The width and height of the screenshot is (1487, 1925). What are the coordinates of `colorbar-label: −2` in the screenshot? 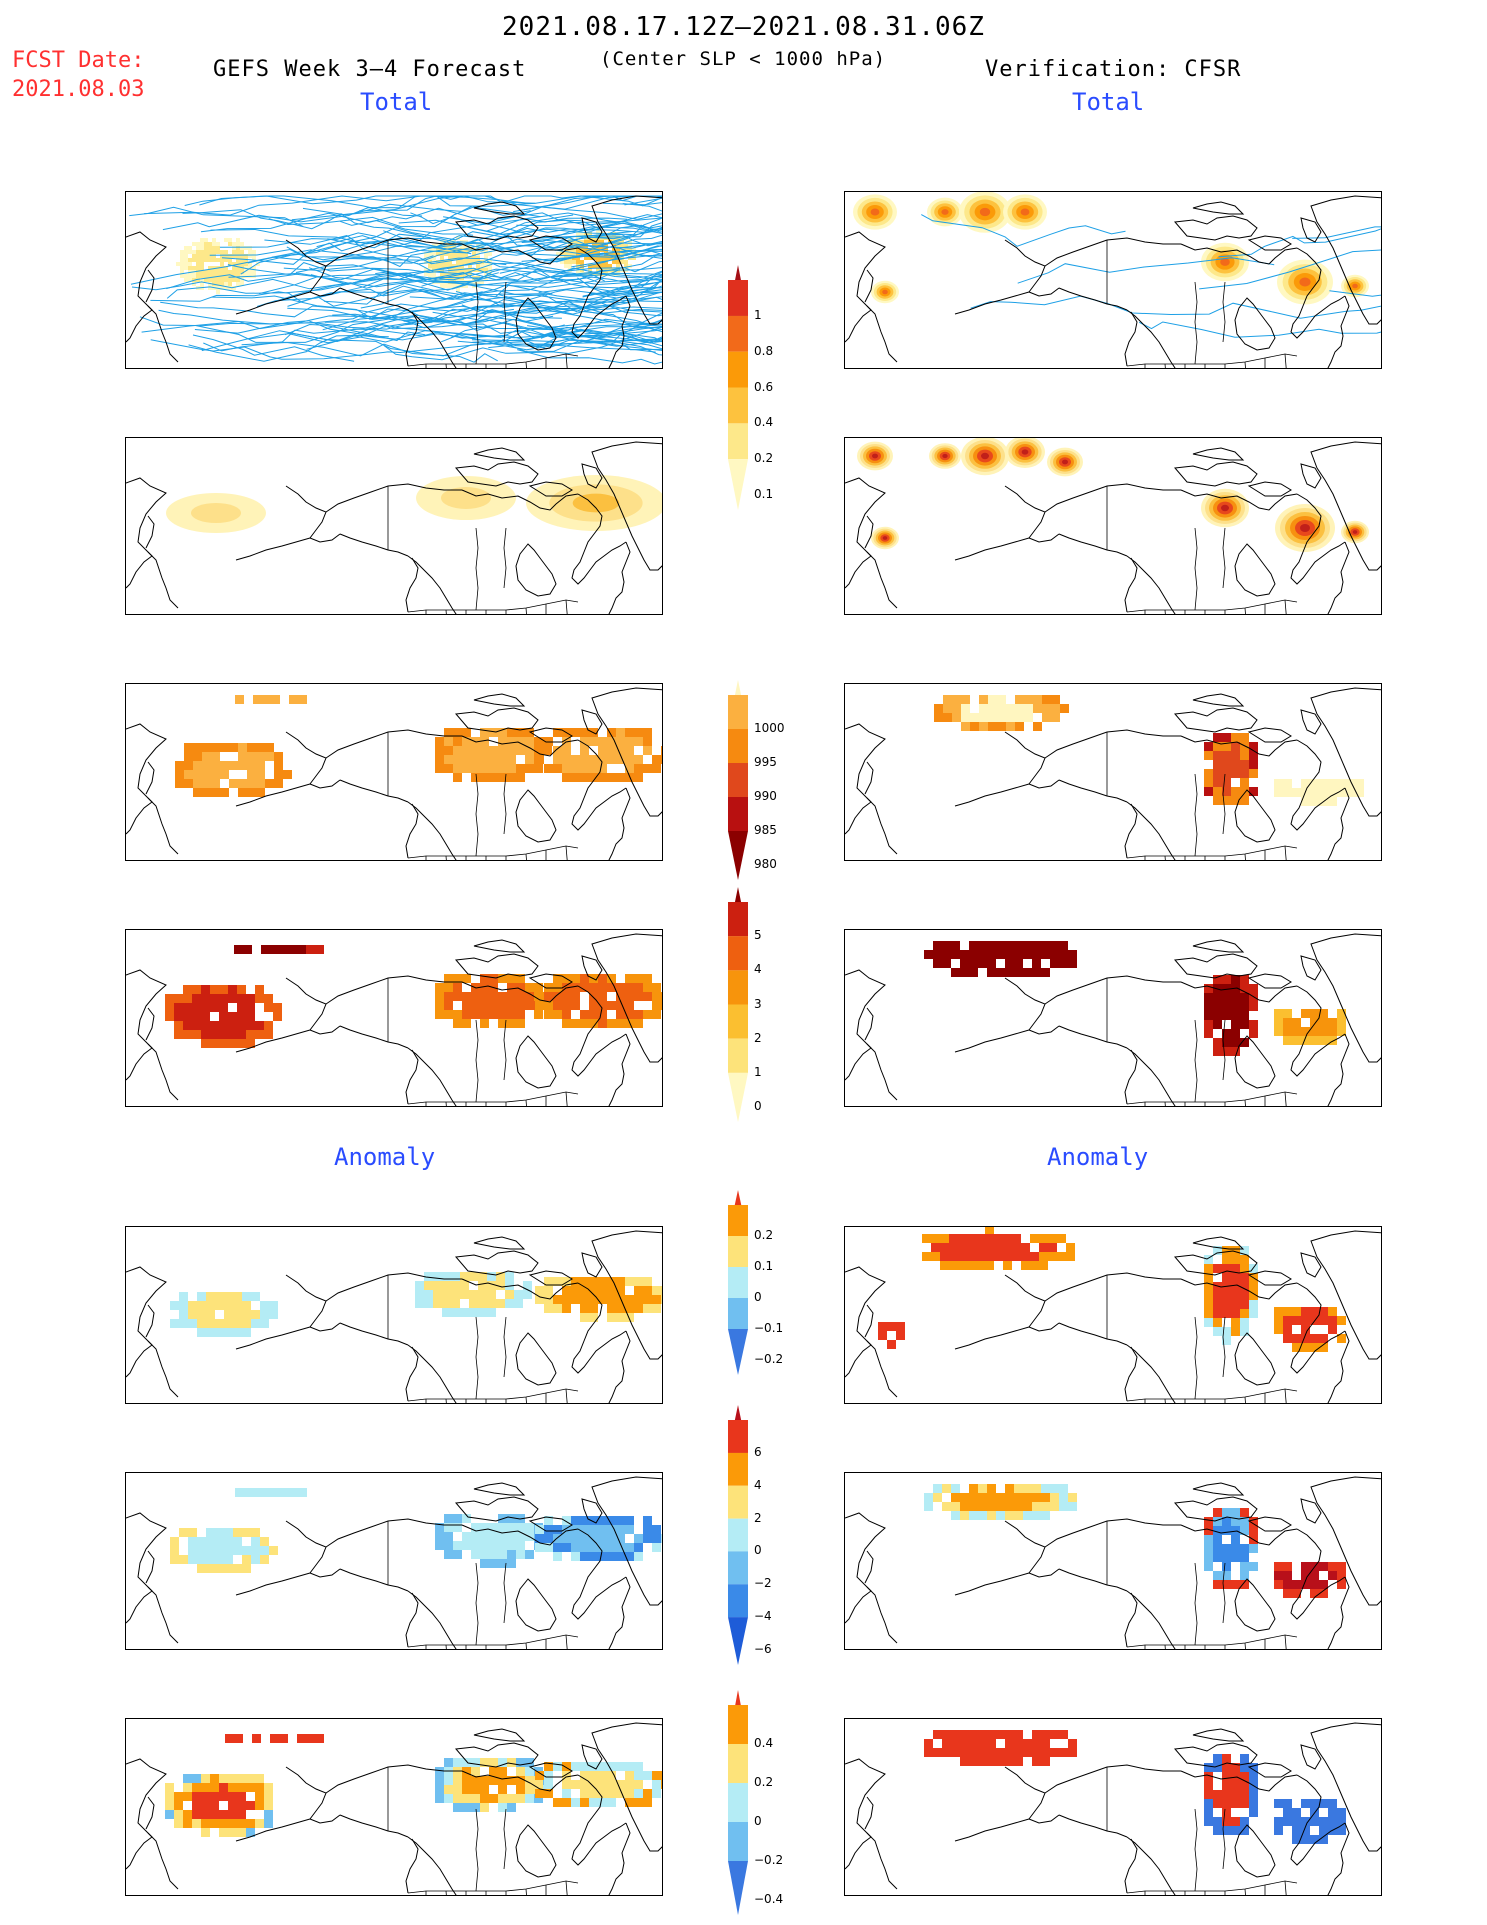 It's located at (763, 1583).